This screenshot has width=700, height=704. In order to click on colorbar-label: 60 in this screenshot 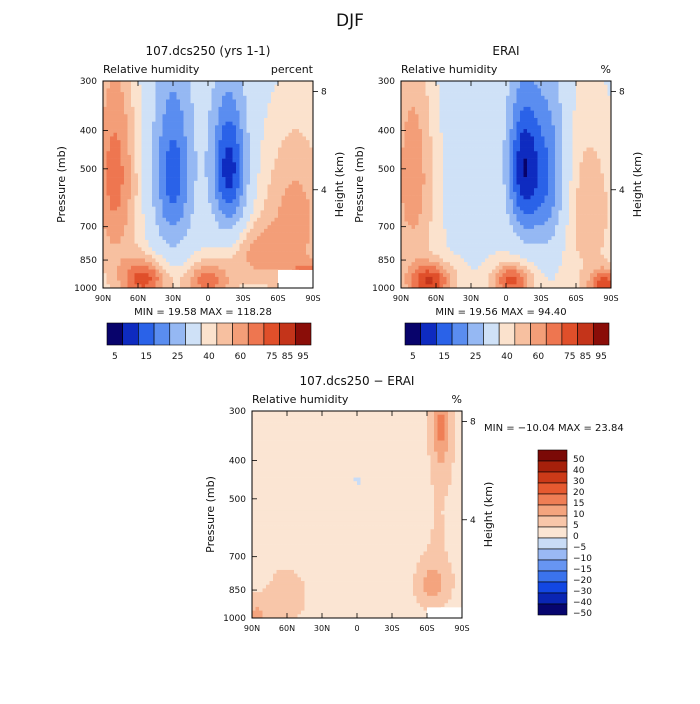, I will do `click(241, 357)`.